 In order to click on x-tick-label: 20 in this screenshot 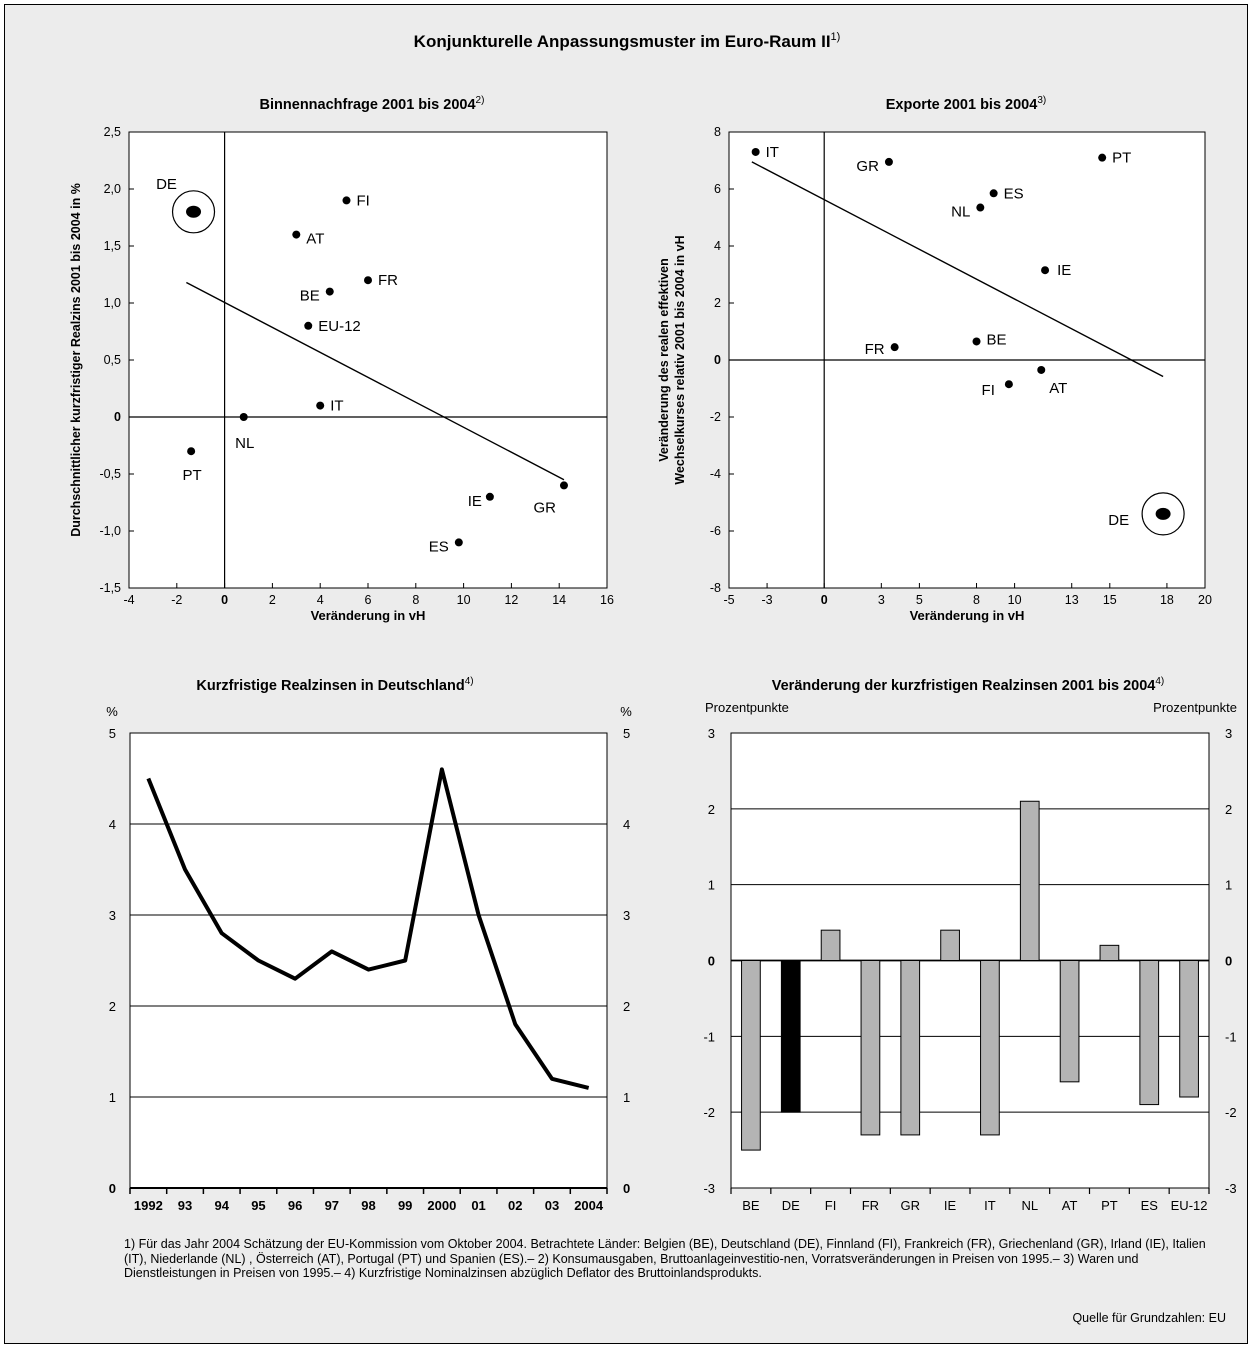, I will do `click(1205, 600)`.